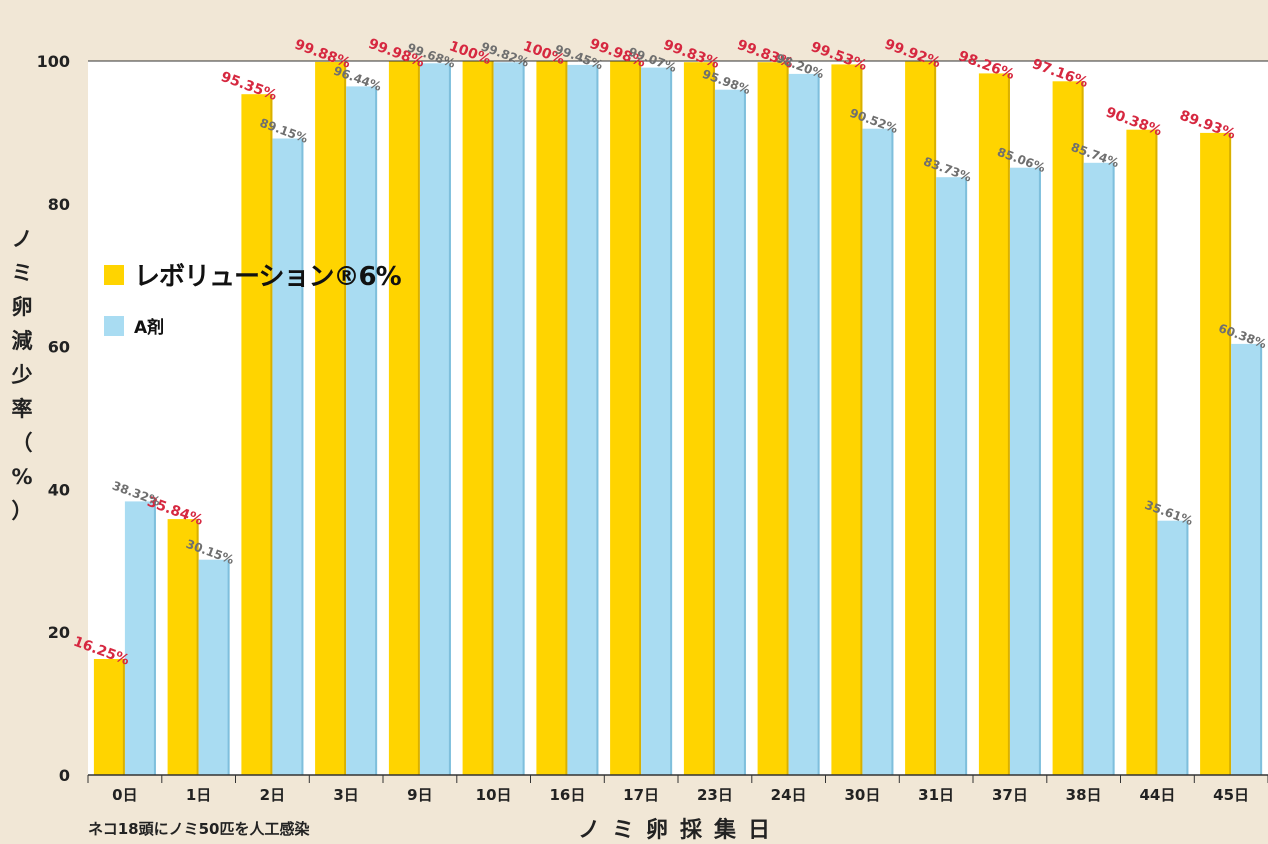  I want to click on legend-label-series2: A剤, so click(149, 328).